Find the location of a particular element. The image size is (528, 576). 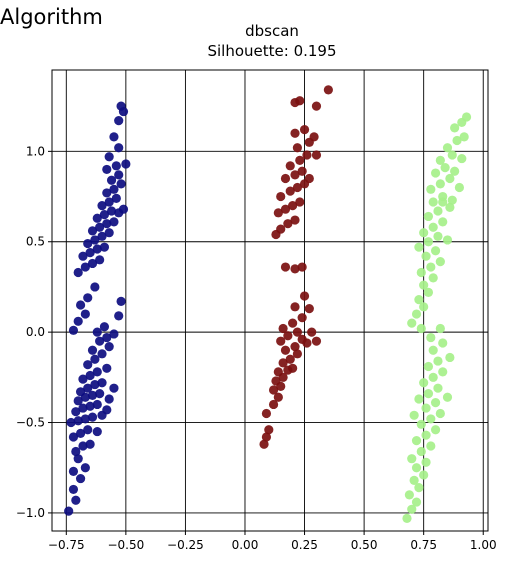

x-tick-label: −0.50 is located at coordinates (125, 545).